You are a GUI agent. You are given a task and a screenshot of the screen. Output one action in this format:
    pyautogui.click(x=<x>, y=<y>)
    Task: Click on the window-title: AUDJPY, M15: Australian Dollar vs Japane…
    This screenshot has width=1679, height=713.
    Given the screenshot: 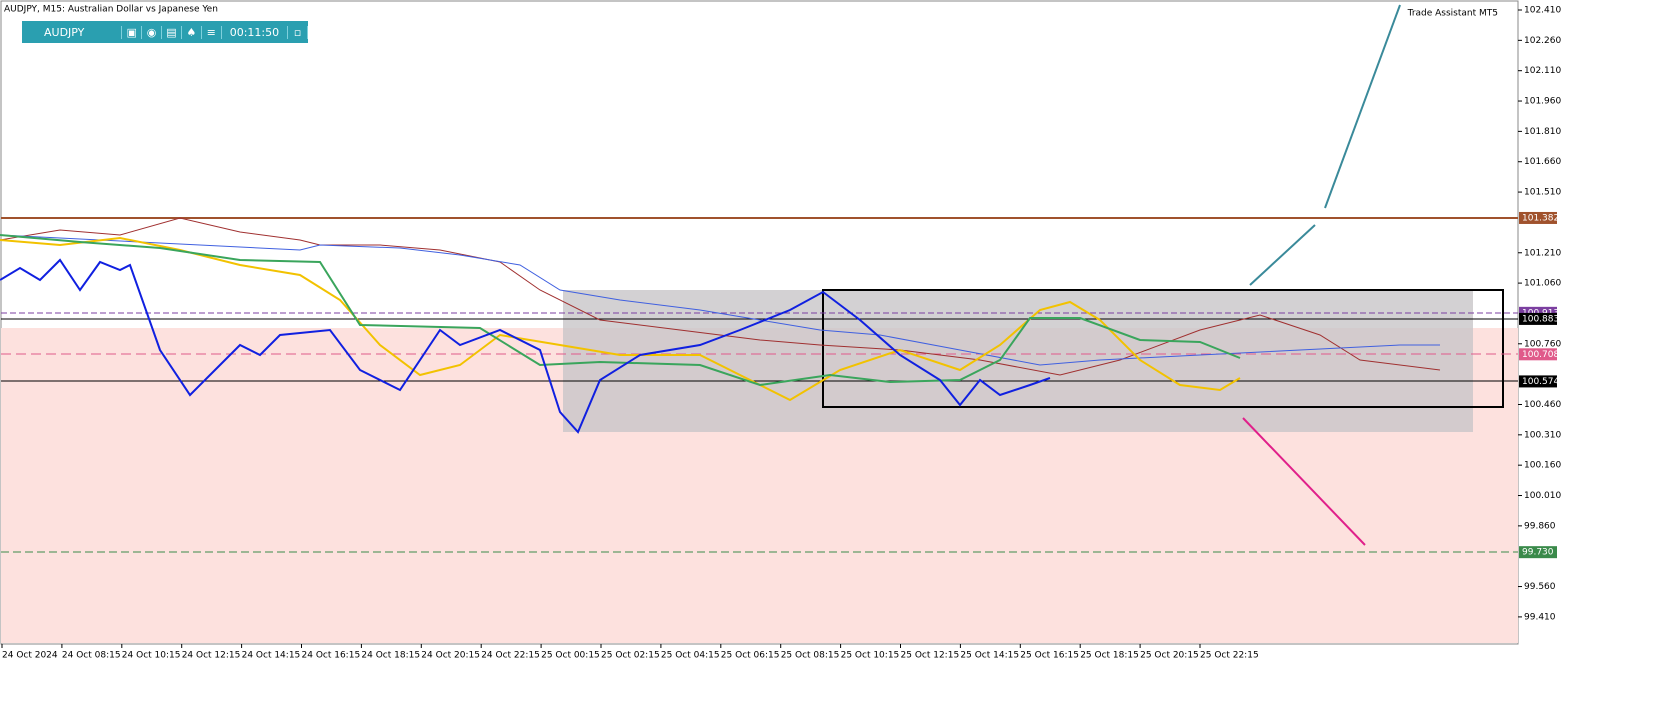 What is the action you would take?
    pyautogui.click(x=111, y=10)
    